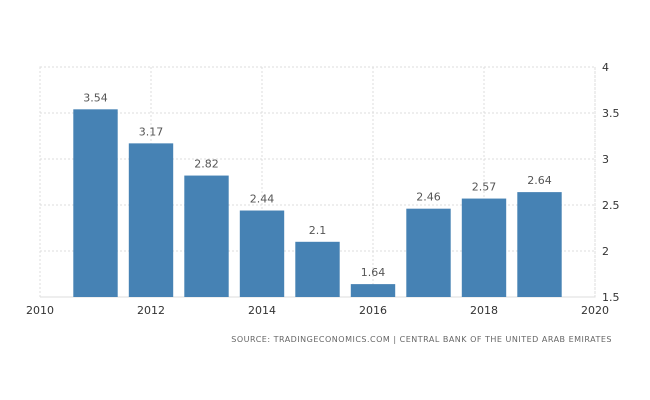 Image resolution: width=650 pixels, height=400 pixels. I want to click on data-label: 3.17, so click(151, 131).